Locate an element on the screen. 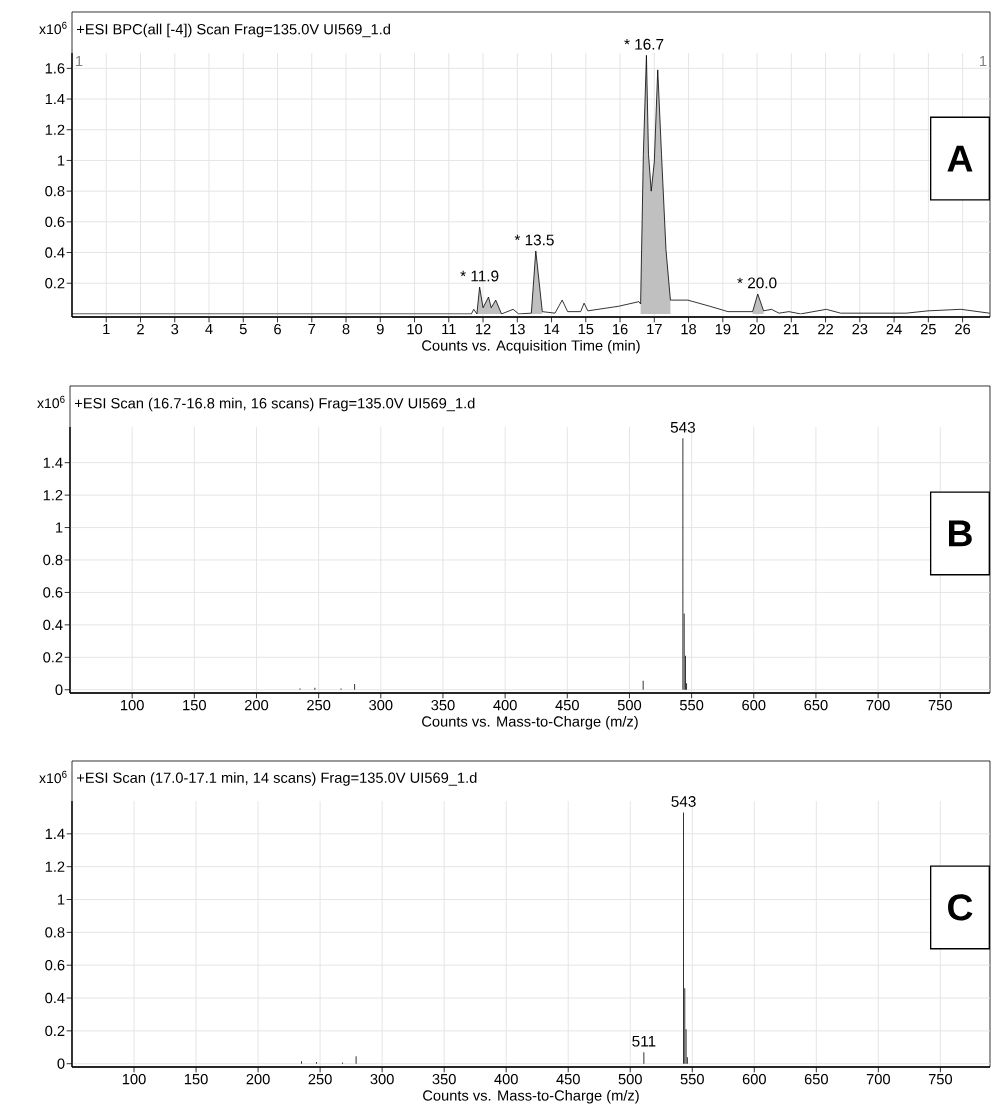 This screenshot has width=992, height=1114. chart-title: +ESI Scan (17.0-17.1 min, 14 scans) Frag=135.0V UI569_1.d is located at coordinates (276, 779).